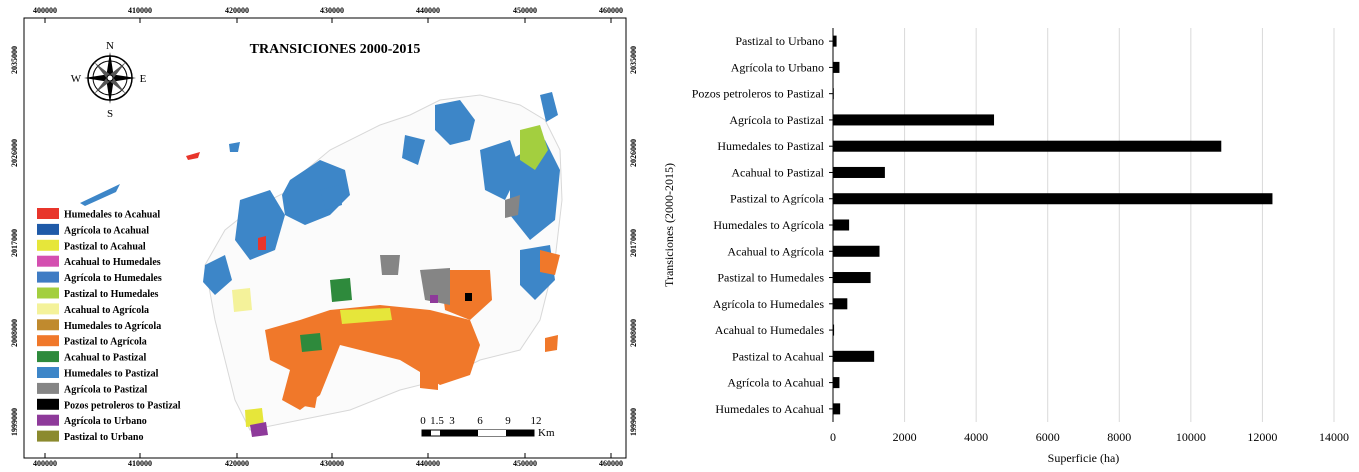 The height and width of the screenshot is (472, 1359). Describe the element at coordinates (113, 278) in the screenshot. I see `legend-label: Agrícola to Humedales` at that location.